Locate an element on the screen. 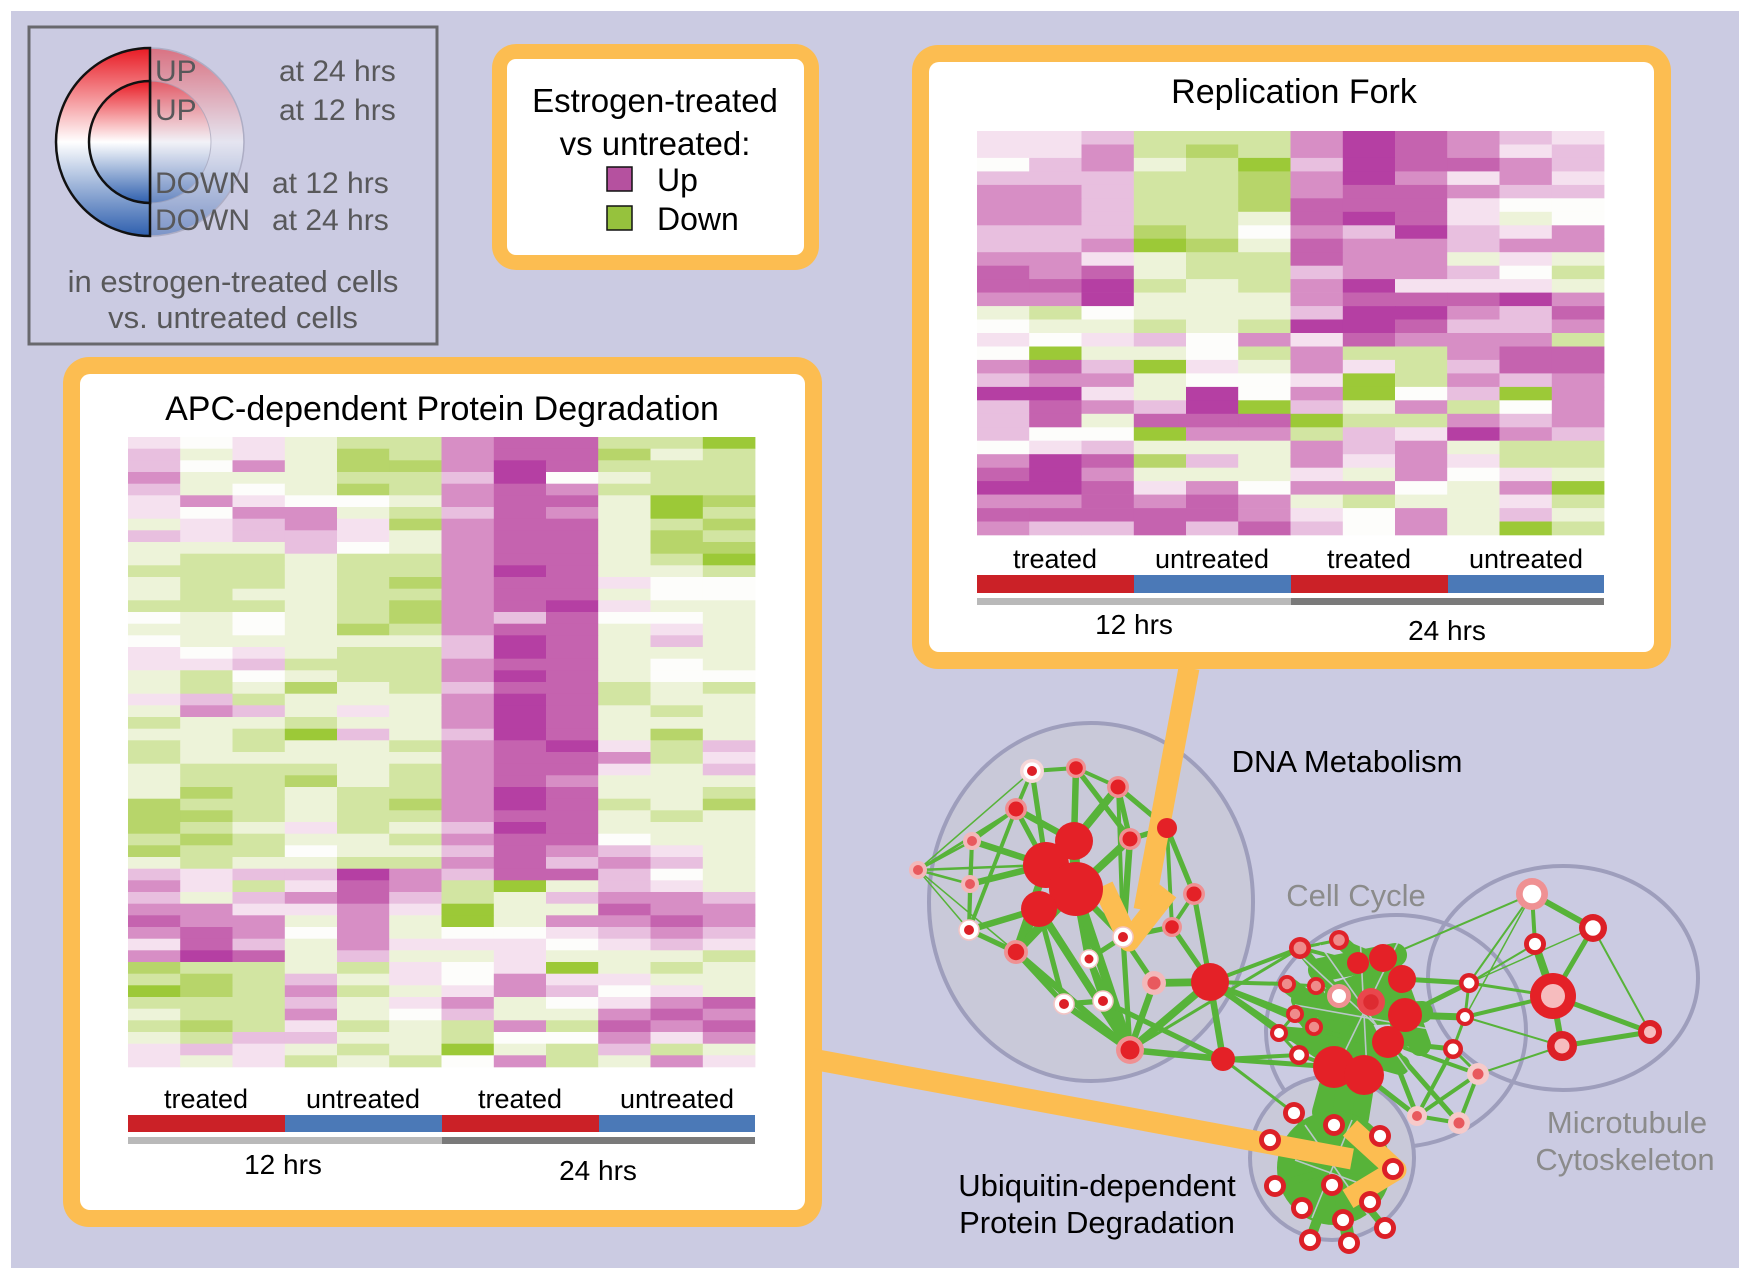 This screenshot has height=1279, width=1750. svg-text: vs. untreated cells is located at coordinates (233, 317).